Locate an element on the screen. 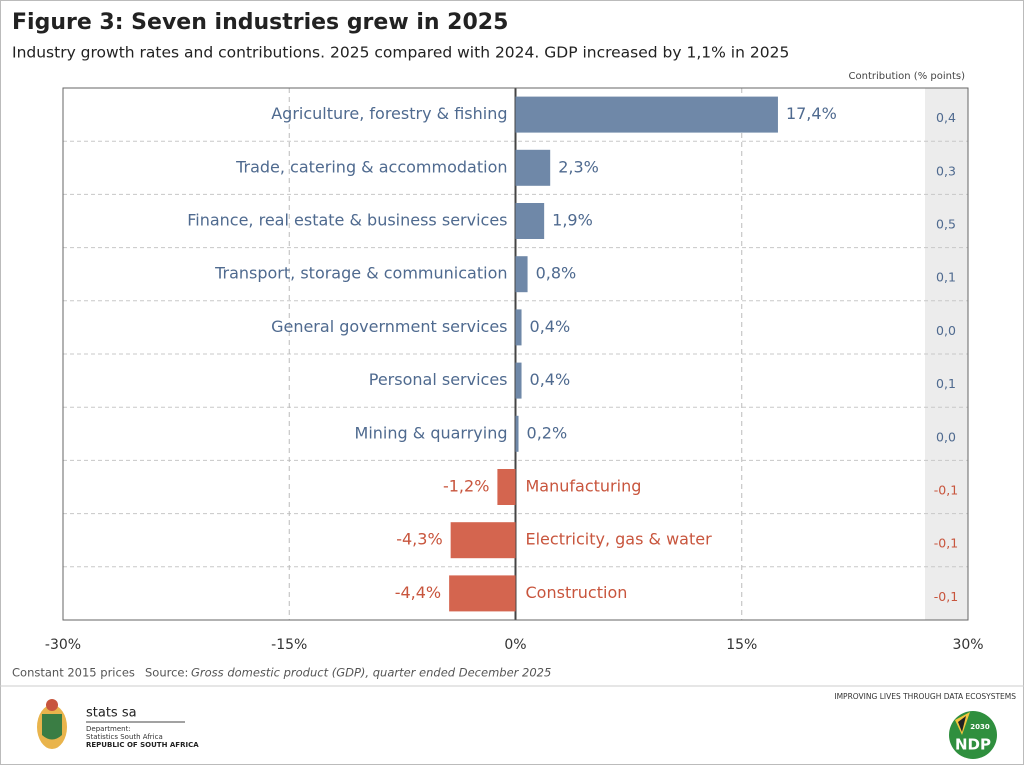  value-label: 1,9% is located at coordinates (572, 220).